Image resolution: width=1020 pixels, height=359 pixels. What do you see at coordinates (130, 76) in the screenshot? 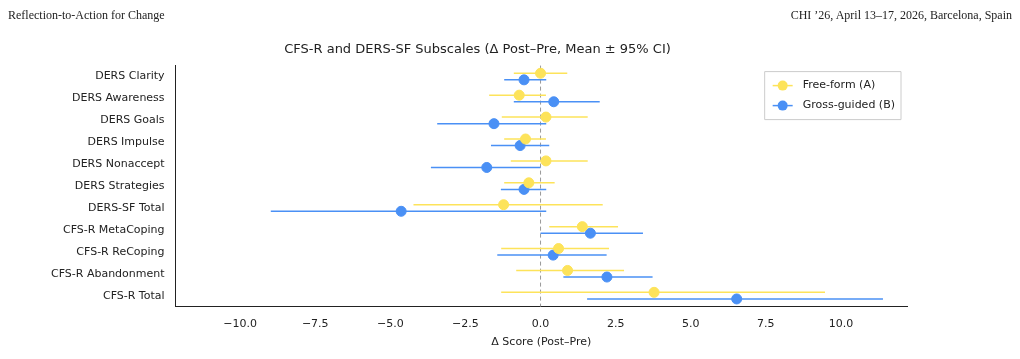
I see `y-tick-label: DERS Clarity` at bounding box center [130, 76].